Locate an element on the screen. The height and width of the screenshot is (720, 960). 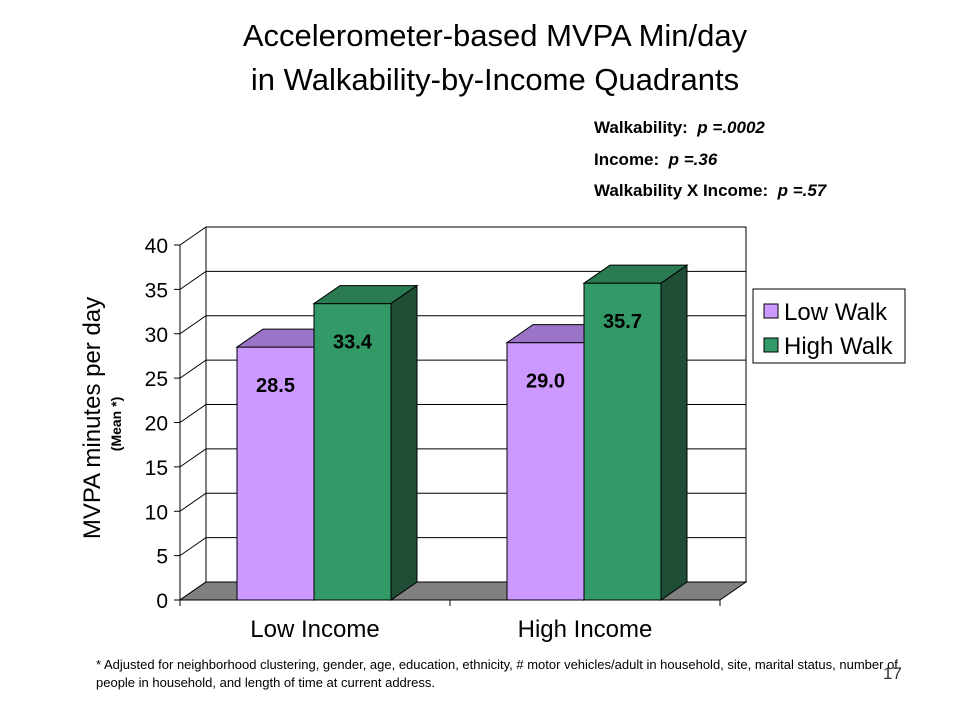
y-tick-label: 30 is located at coordinates (156, 335).